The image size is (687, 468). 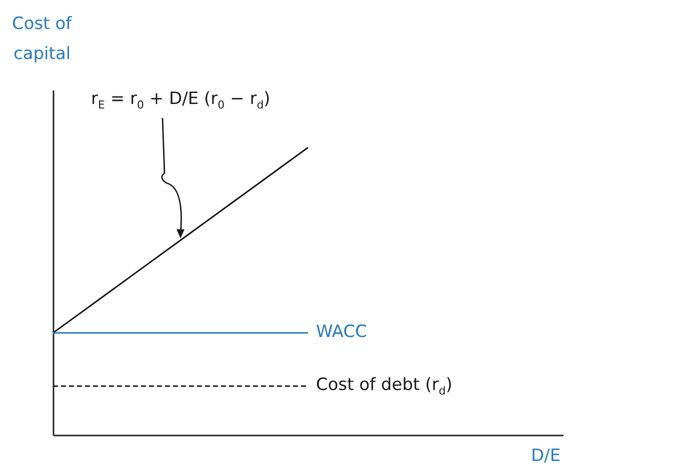 What do you see at coordinates (180, 99) in the screenshot?
I see `text: r$_{E}$ = r$_{0}$ + D/E (r$_{0}$ − r$_{d}$)` at bounding box center [180, 99].